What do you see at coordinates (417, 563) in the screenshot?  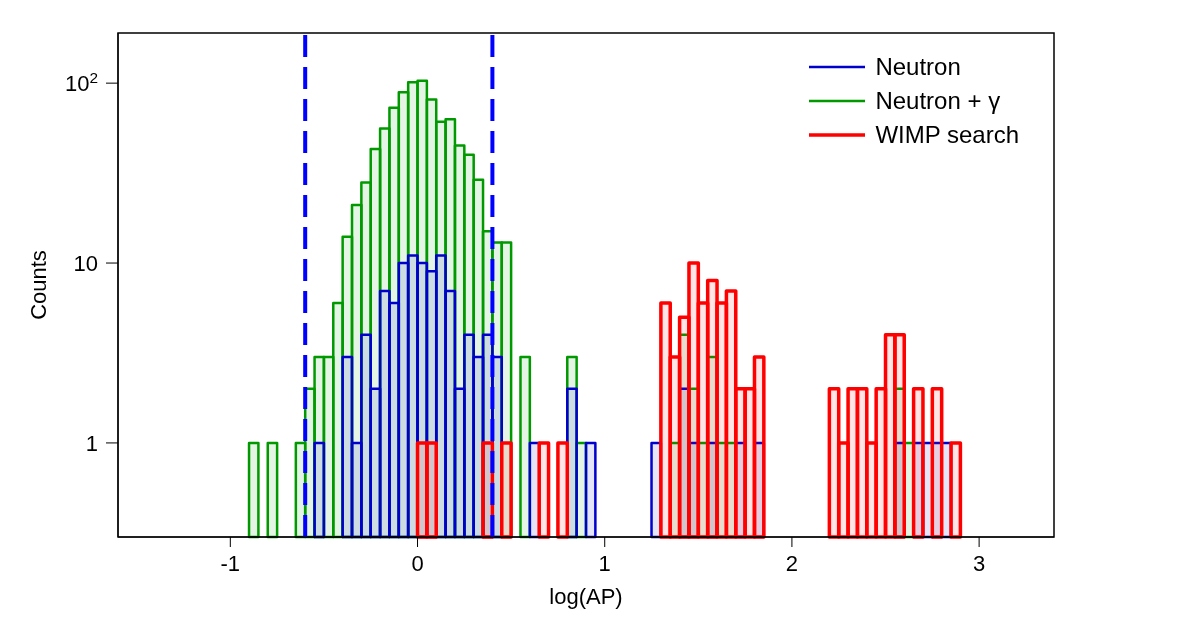 I see `x-tick-label: 0` at bounding box center [417, 563].